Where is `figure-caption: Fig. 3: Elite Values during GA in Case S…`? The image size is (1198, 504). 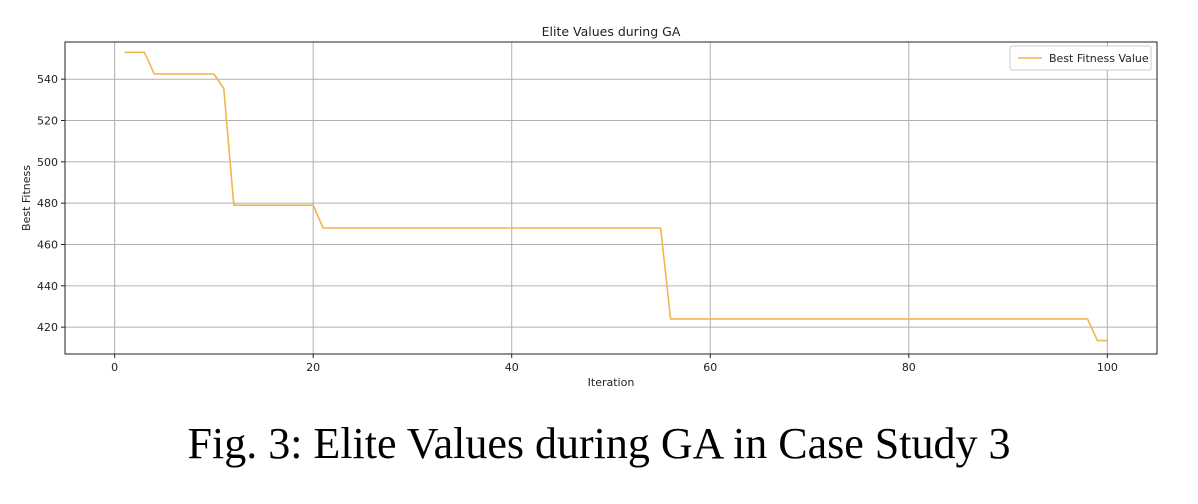
figure-caption: Fig. 3: Elite Values during GA in Case S… is located at coordinates (599, 443).